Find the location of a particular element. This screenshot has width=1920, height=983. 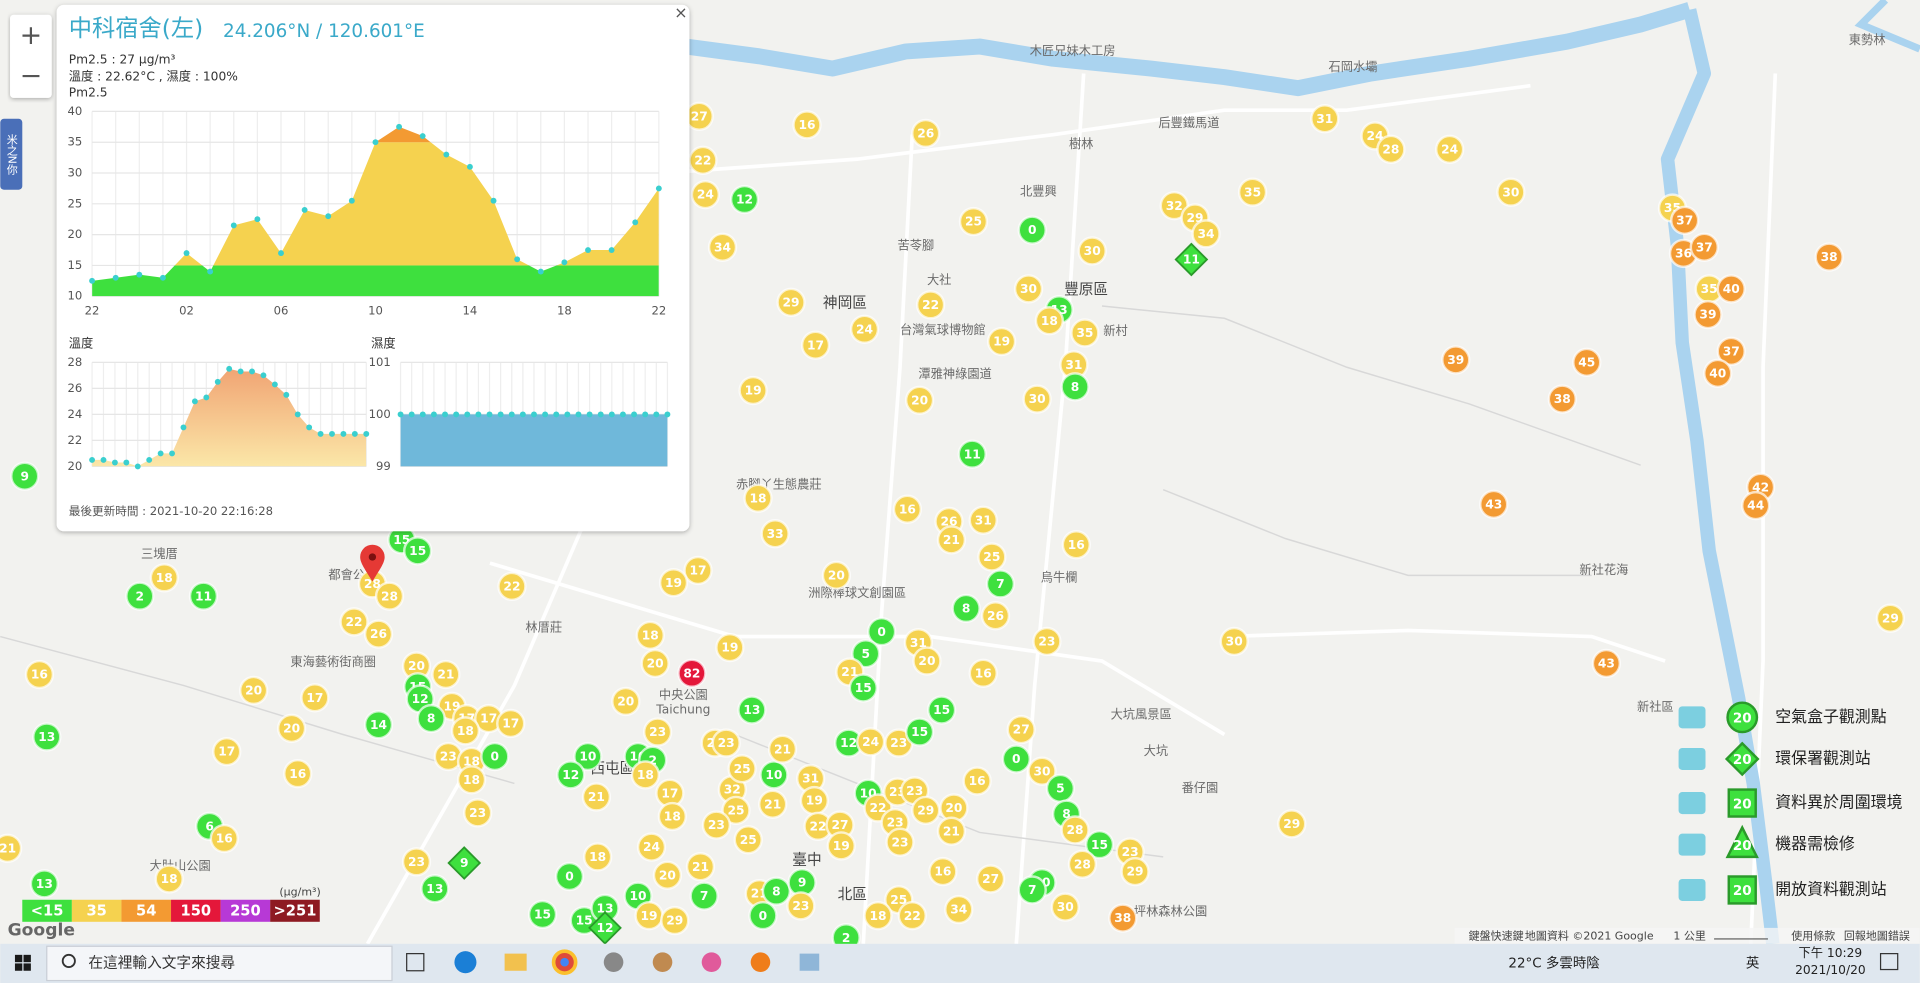

popup-close: × is located at coordinates (680, 12).